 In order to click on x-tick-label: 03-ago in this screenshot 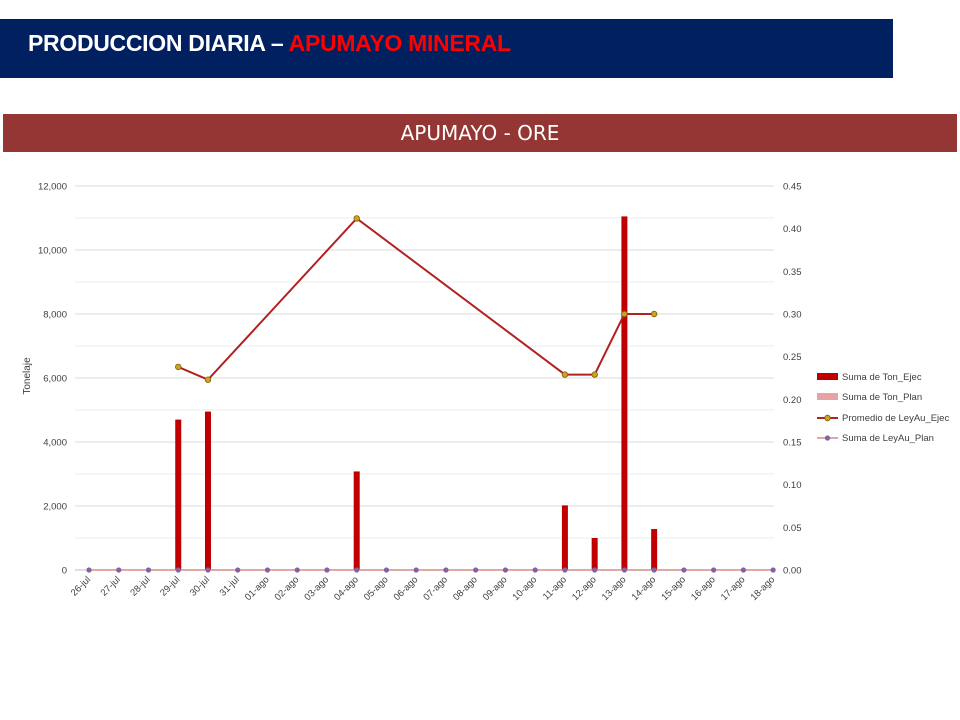, I will do `click(316, 588)`.